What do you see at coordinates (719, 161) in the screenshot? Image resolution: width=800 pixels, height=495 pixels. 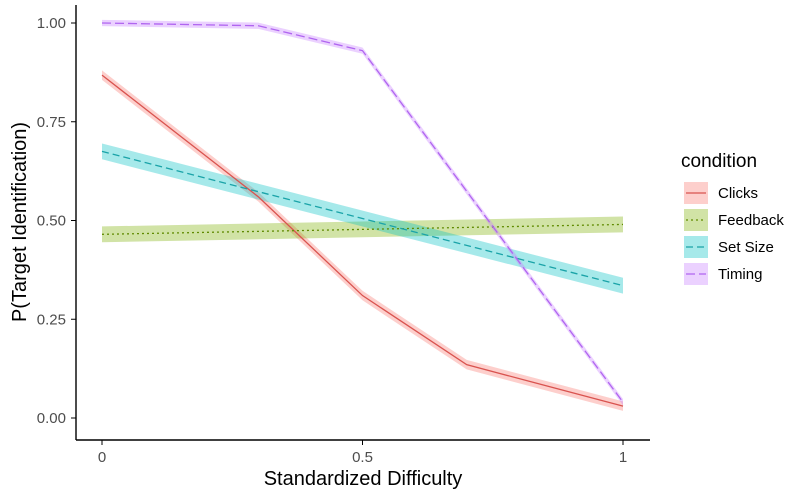 I see `legend-title: condition` at bounding box center [719, 161].